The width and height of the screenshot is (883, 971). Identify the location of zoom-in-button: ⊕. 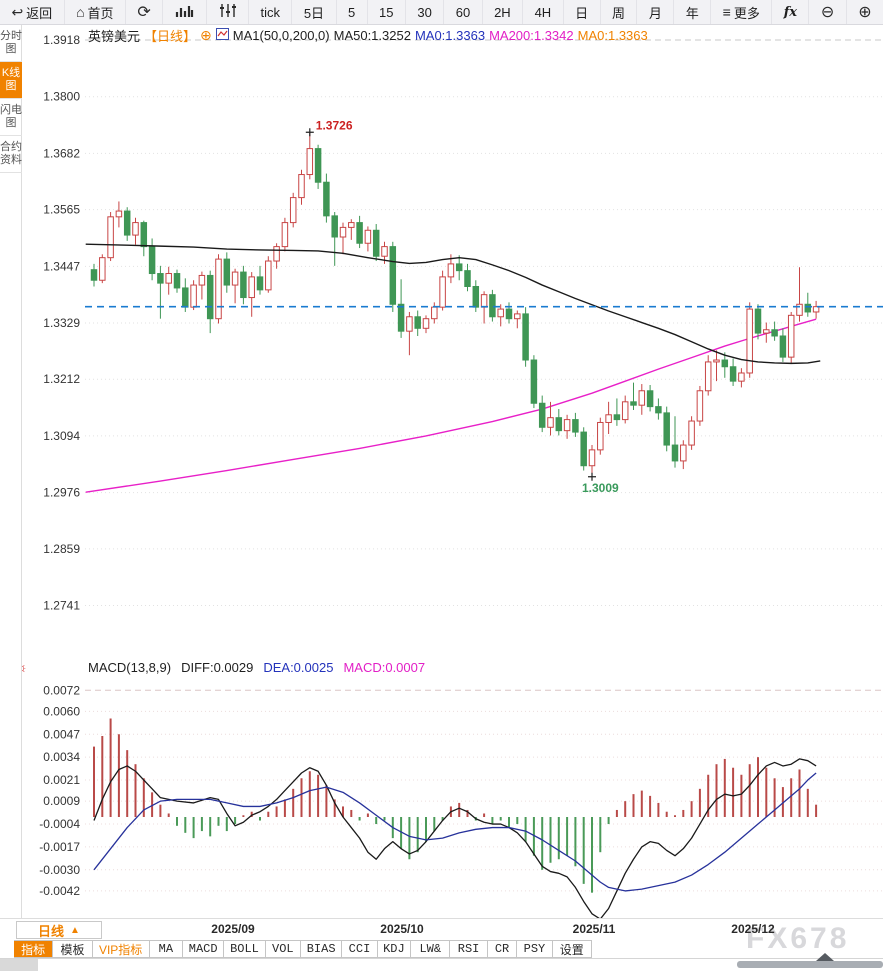
(865, 12).